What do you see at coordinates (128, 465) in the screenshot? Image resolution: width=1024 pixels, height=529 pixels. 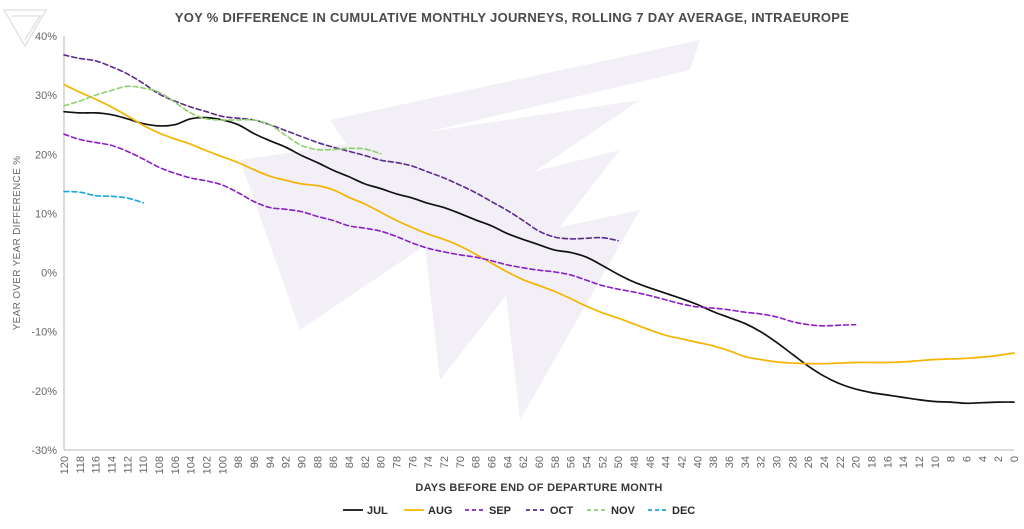 I see `x-tick-label: 112` at bounding box center [128, 465].